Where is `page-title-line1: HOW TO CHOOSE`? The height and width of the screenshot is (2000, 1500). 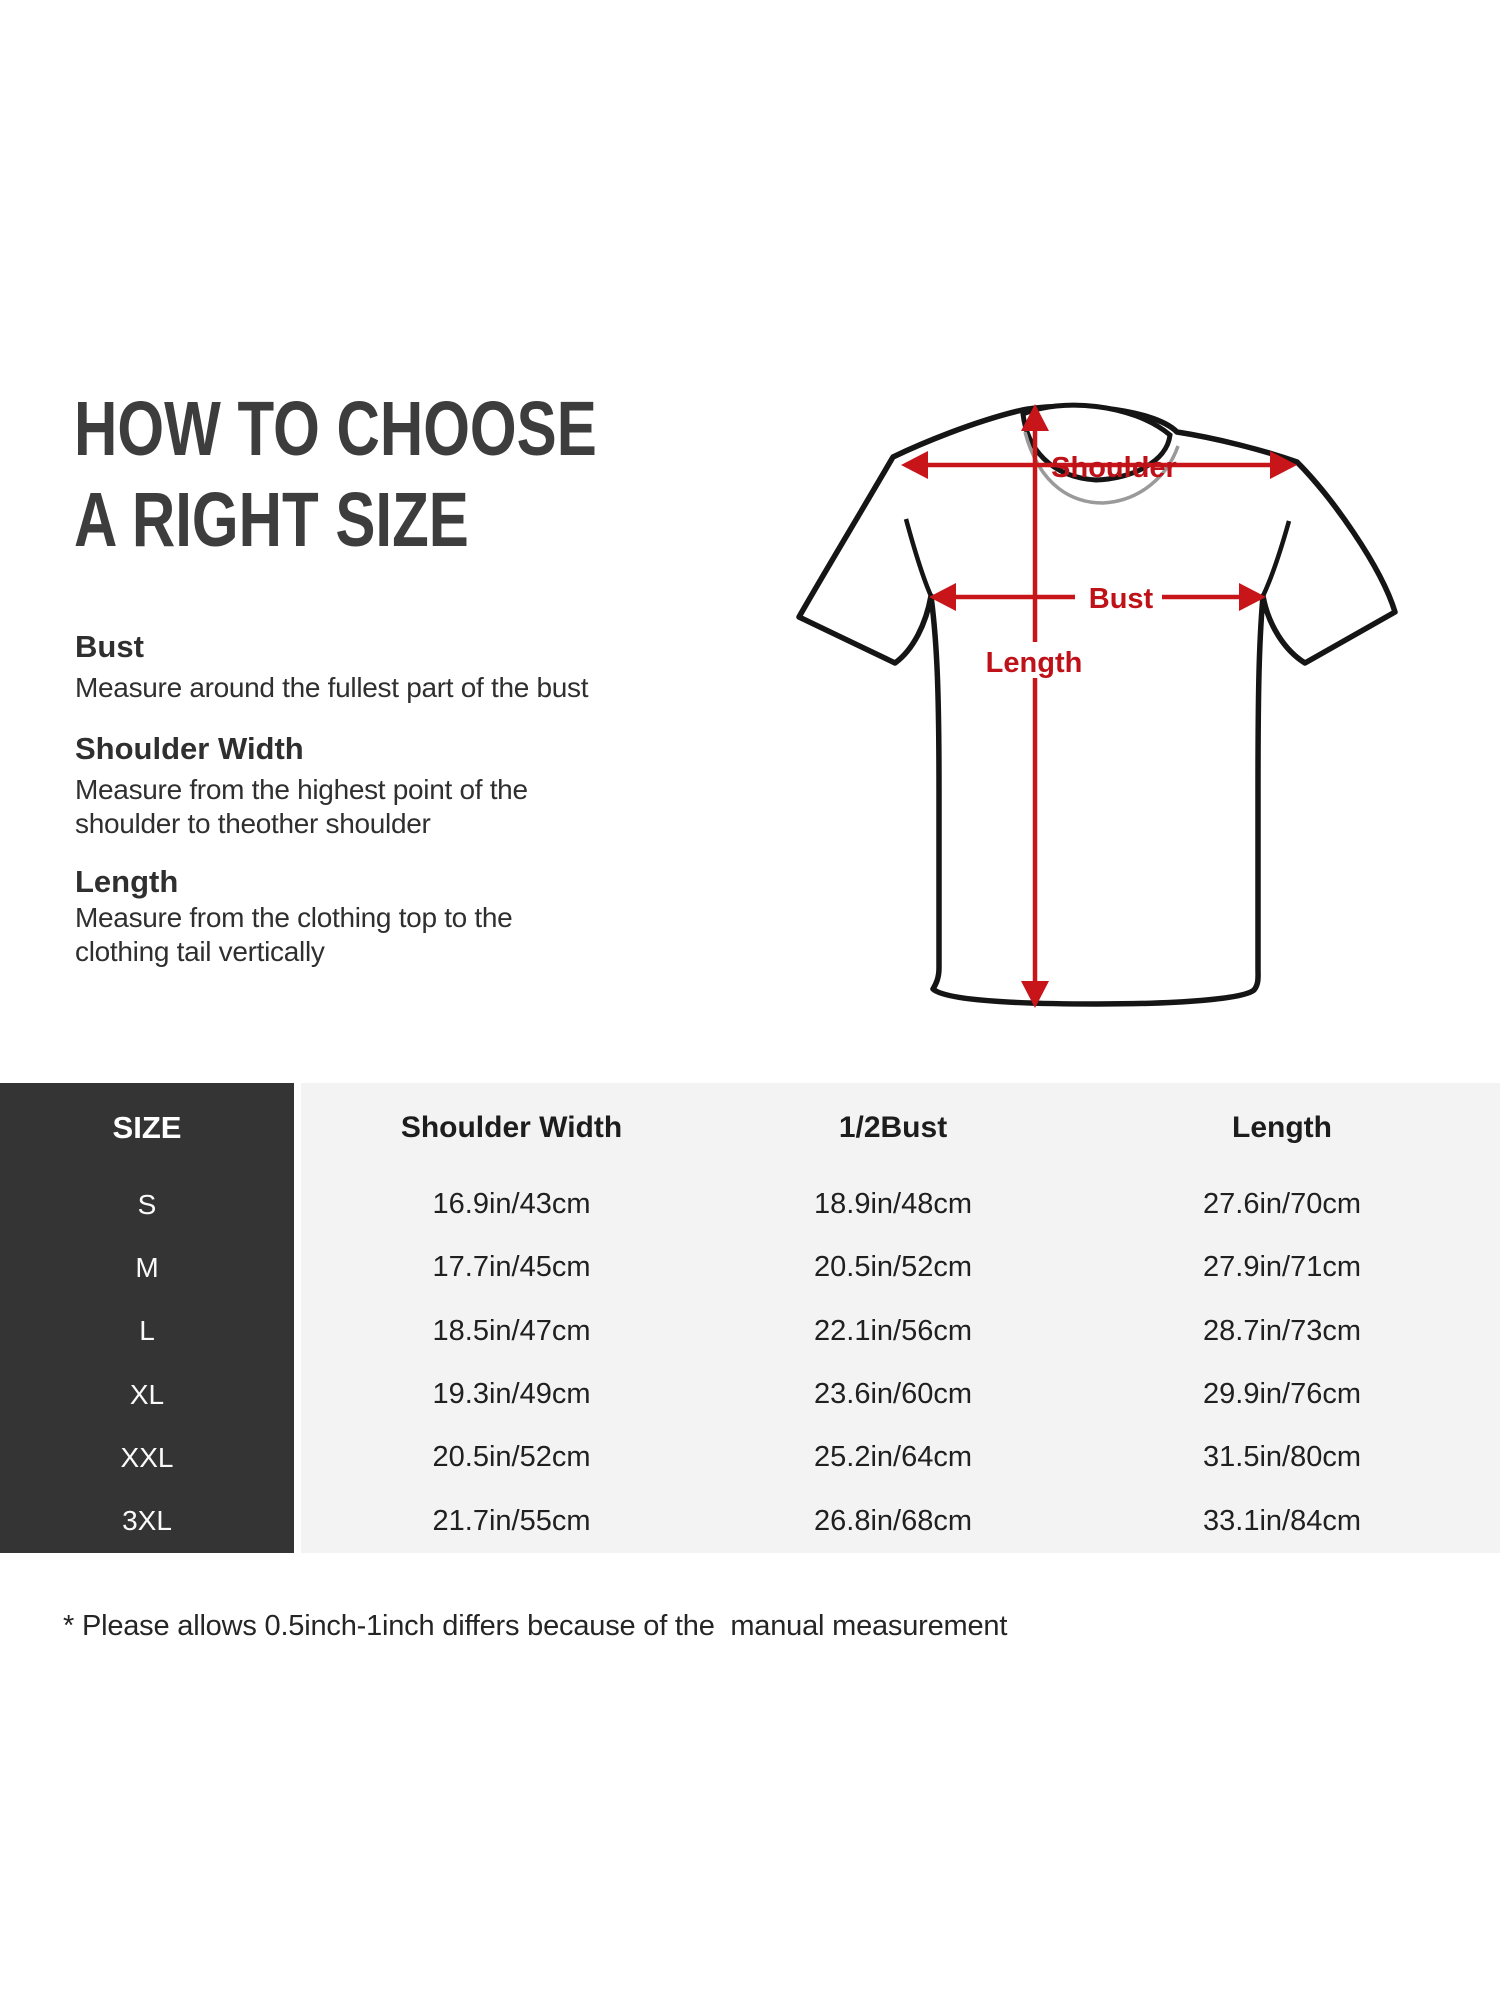 page-title-line1: HOW TO CHOOSE is located at coordinates (335, 429).